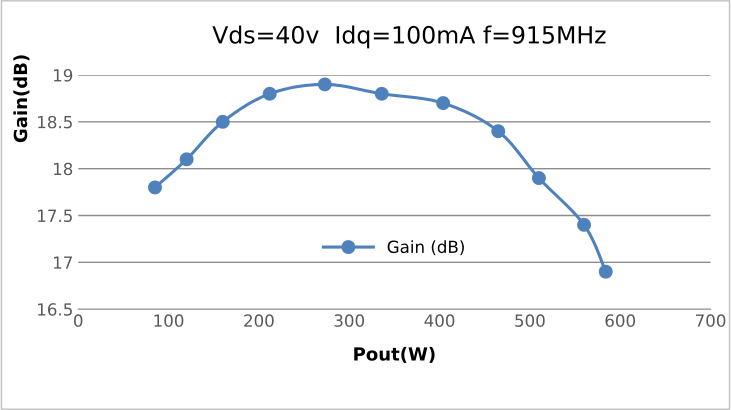  I want to click on x-tick-label: 400, so click(439, 320).